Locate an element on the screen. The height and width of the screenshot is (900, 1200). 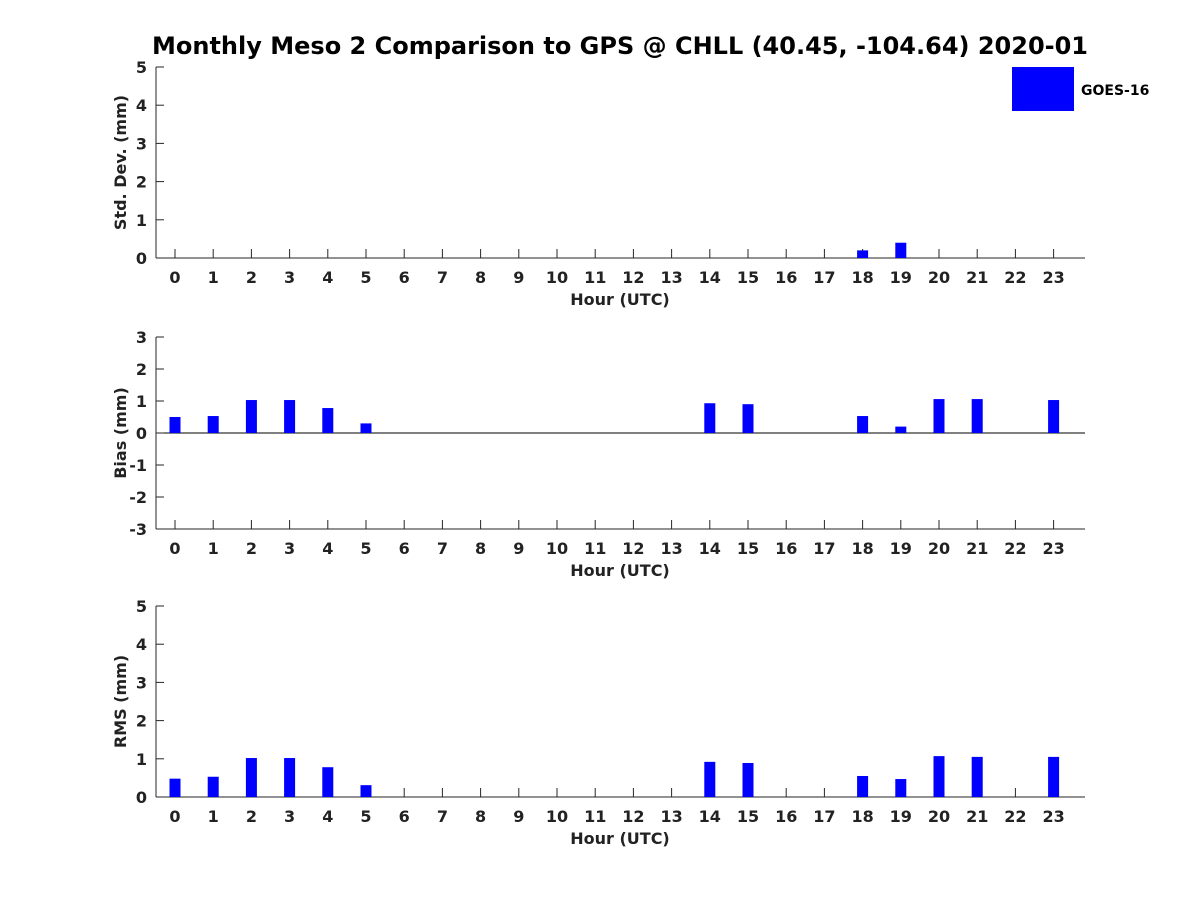
std-dev-x-tick-label: 0 is located at coordinates (174, 277).